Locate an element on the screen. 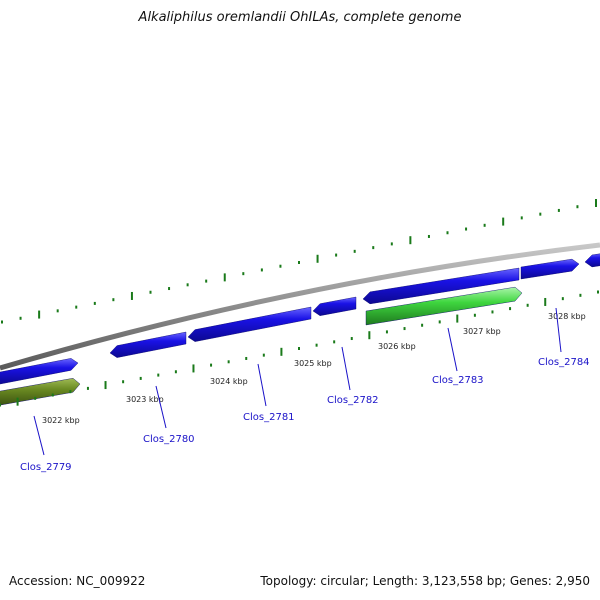 This screenshot has height=600, width=600. gene-label: Clos_2780 is located at coordinates (169, 439).